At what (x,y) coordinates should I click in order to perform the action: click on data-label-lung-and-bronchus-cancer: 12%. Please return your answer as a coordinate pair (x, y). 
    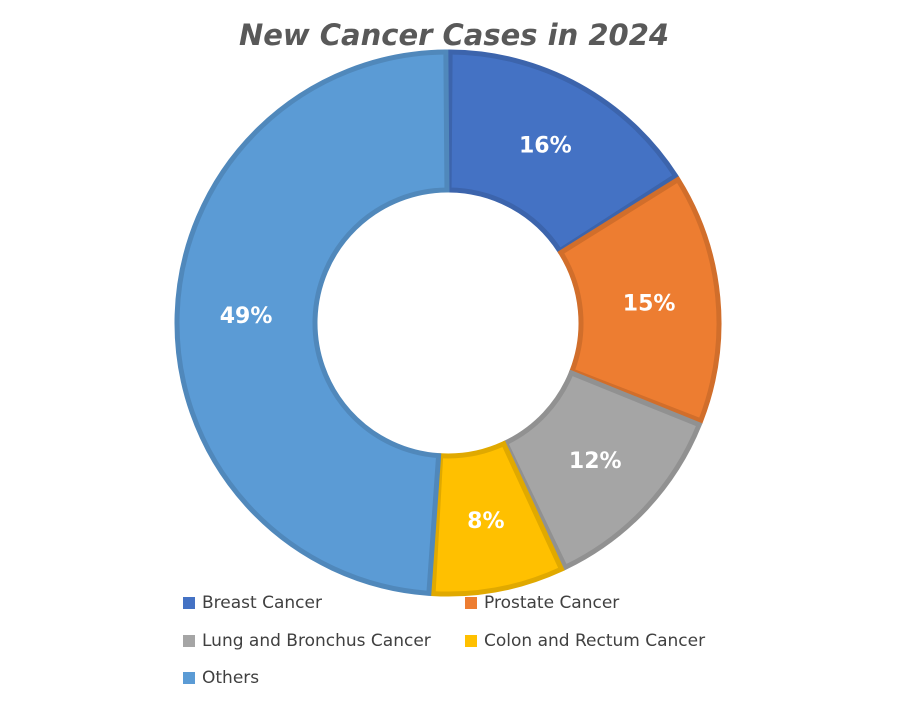
    Looking at the image, I should click on (595, 461).